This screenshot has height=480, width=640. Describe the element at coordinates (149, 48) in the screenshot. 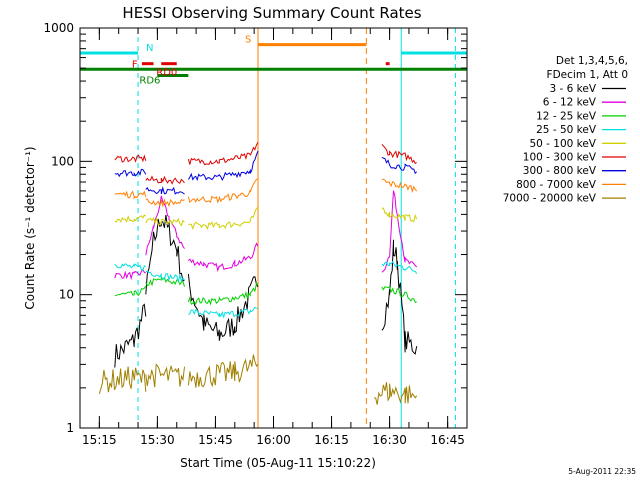

I see `night-label: N` at that location.